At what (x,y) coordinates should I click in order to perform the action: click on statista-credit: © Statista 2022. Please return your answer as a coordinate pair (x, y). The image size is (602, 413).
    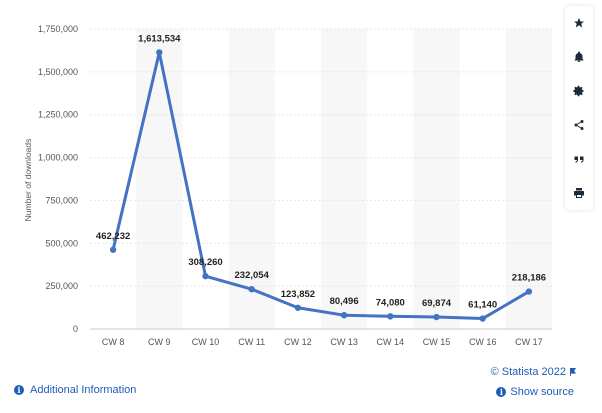
    Looking at the image, I should click on (533, 372).